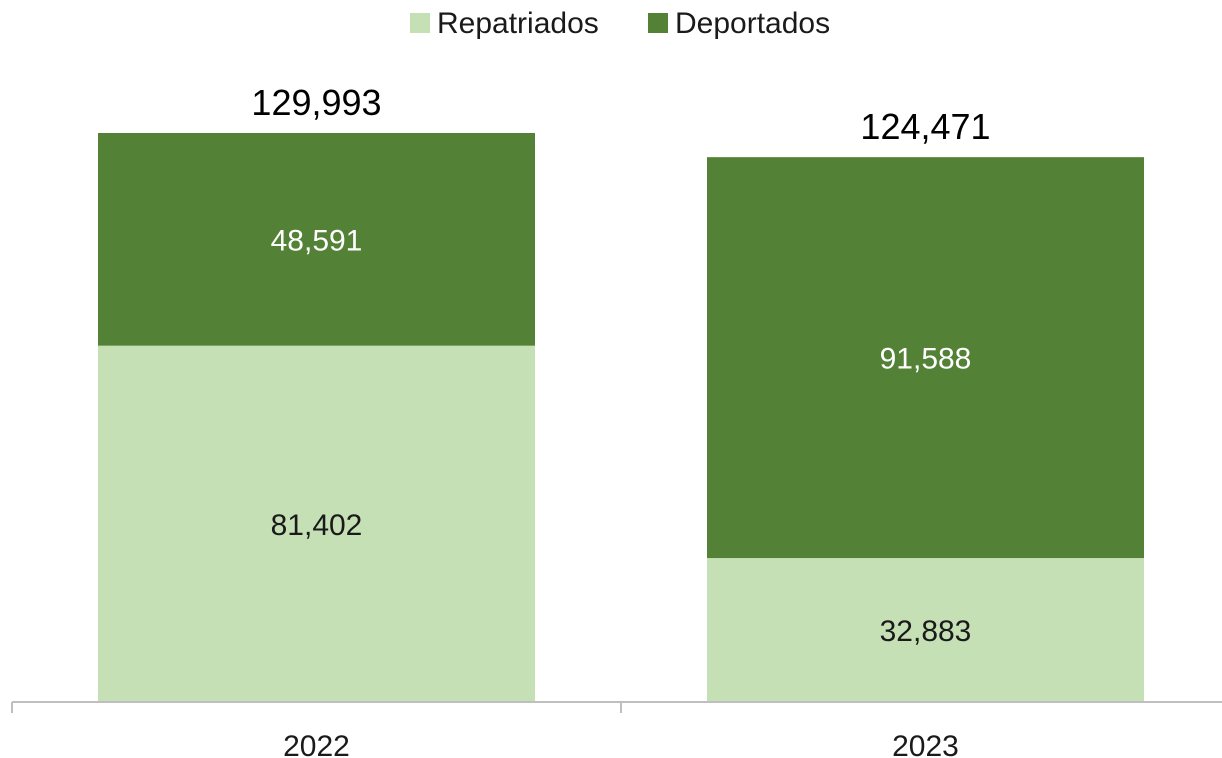 The height and width of the screenshot is (758, 1222). What do you see at coordinates (925, 126) in the screenshot?
I see `total-label-2023: 124,471` at bounding box center [925, 126].